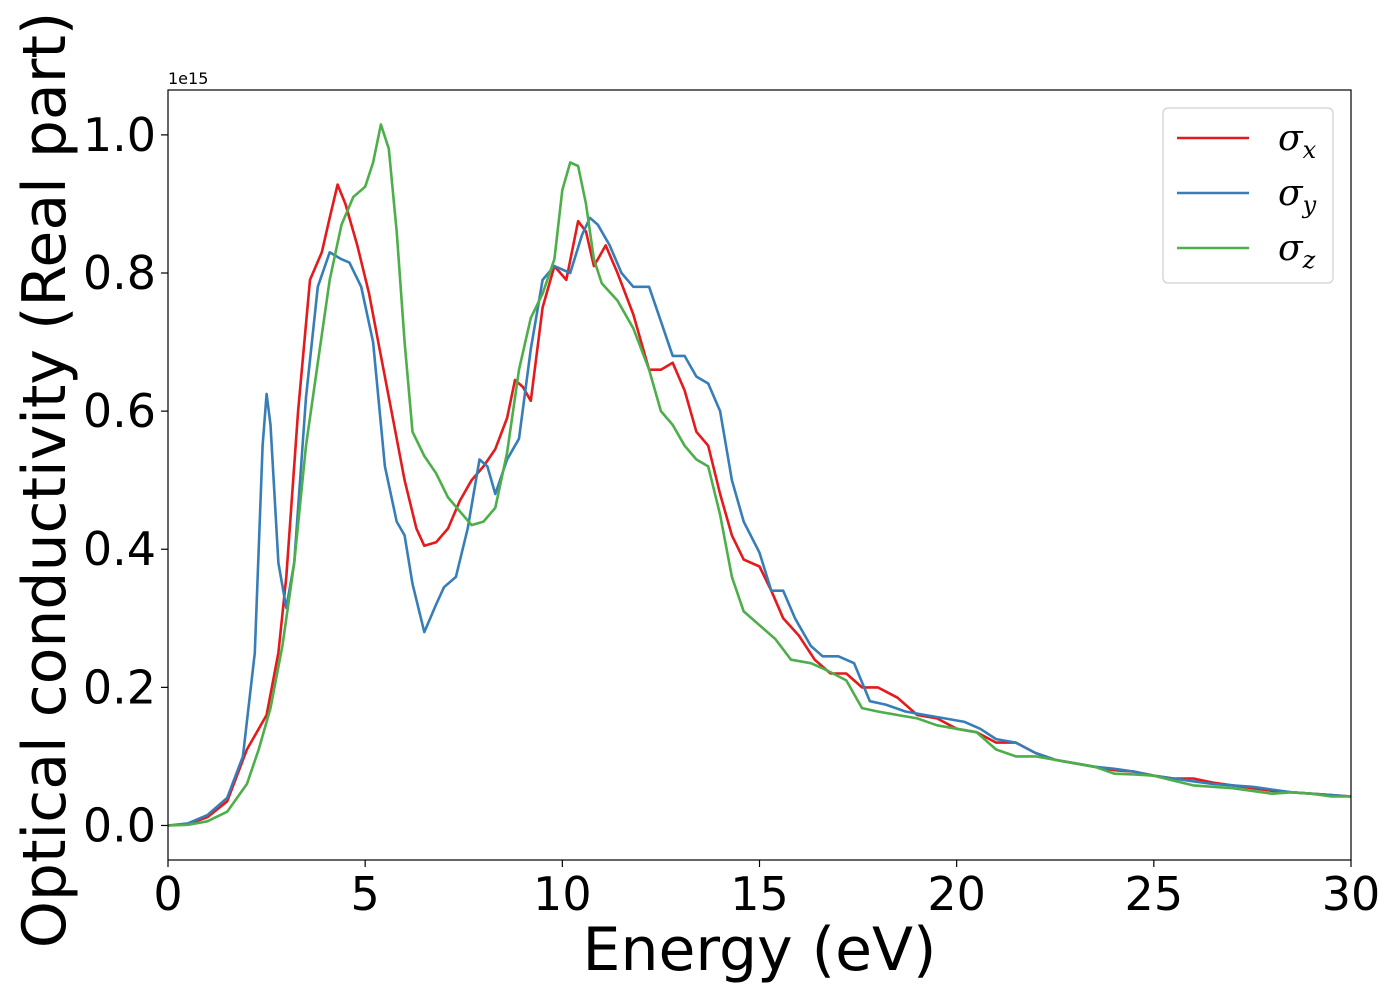 This screenshot has height=1000, width=1400. What do you see at coordinates (167, 894) in the screenshot?
I see `x-tick-label: 0` at bounding box center [167, 894].